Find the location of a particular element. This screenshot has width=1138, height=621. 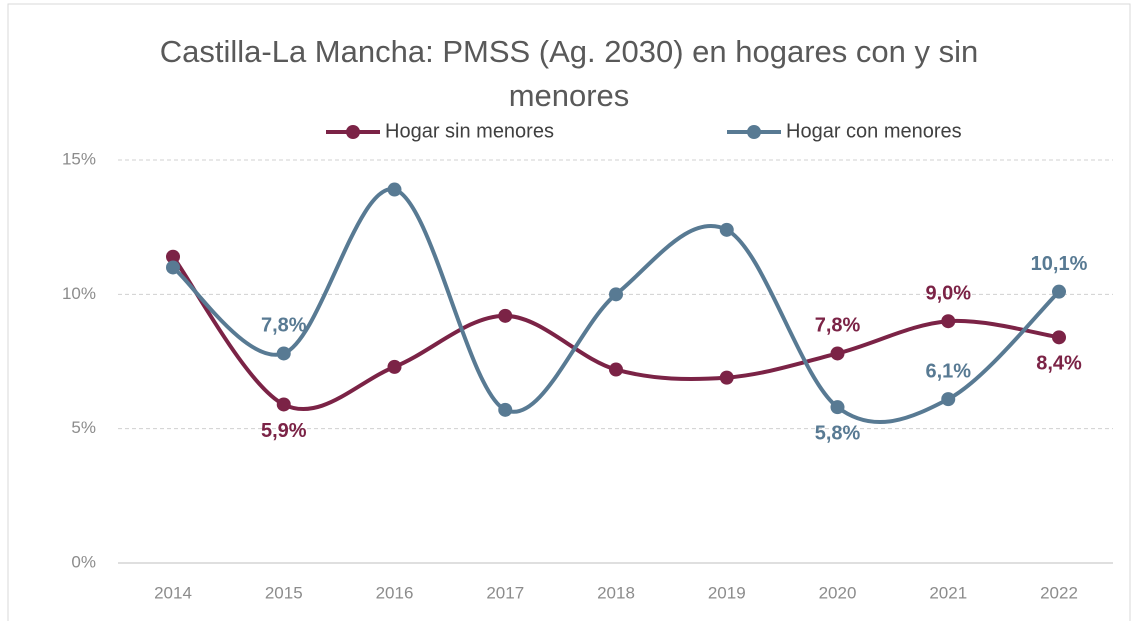

legend-label: Hogar con menores is located at coordinates (874, 131).